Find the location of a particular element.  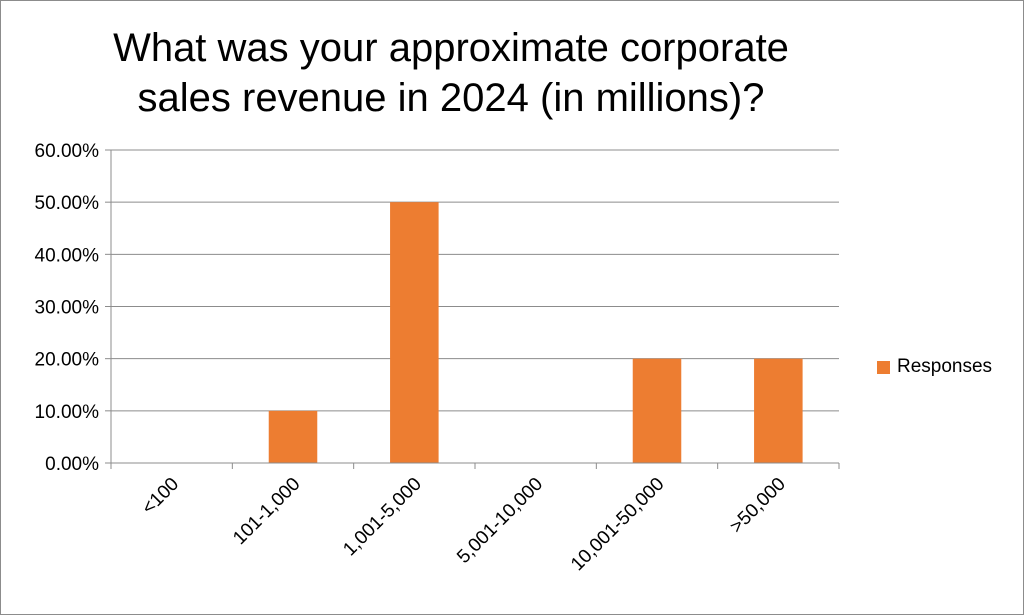

y-tick-label: 50.00% is located at coordinates (67, 203).